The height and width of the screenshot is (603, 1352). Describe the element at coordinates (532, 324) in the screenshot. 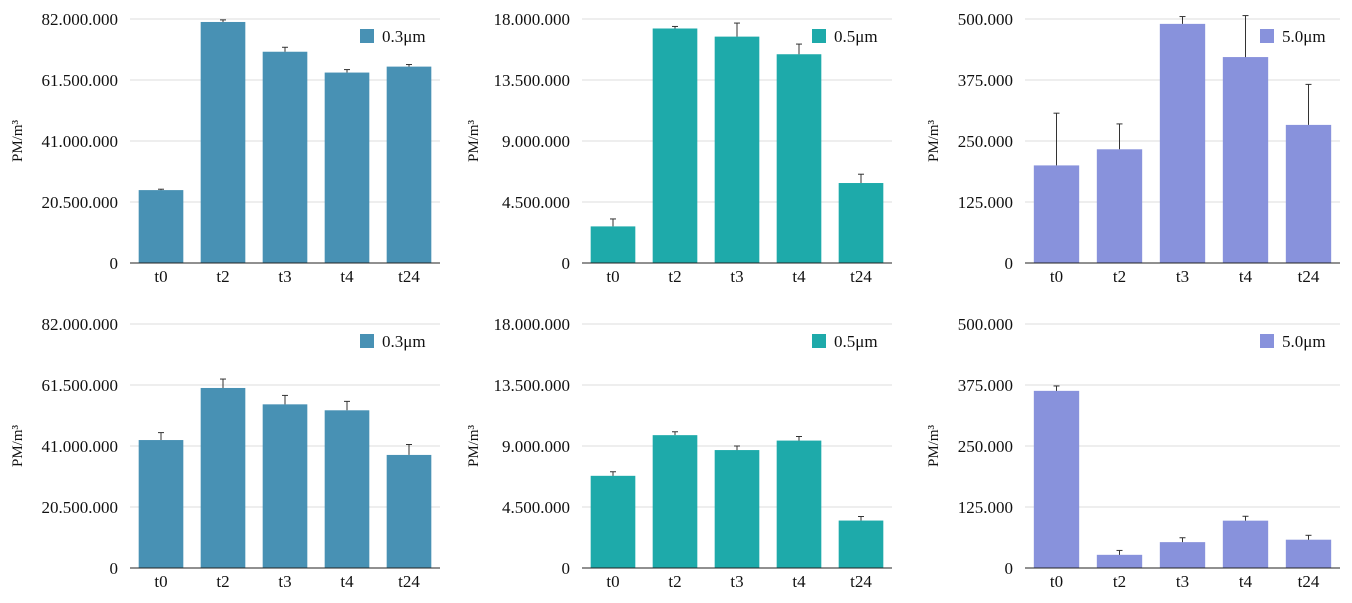

I see `y-tick-label: 18.000.000` at that location.